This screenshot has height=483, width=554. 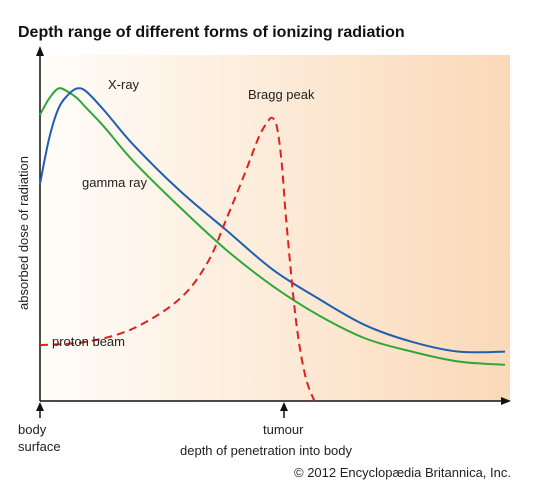 What do you see at coordinates (39, 446) in the screenshot?
I see `marker-body-label-line2: surface` at bounding box center [39, 446].